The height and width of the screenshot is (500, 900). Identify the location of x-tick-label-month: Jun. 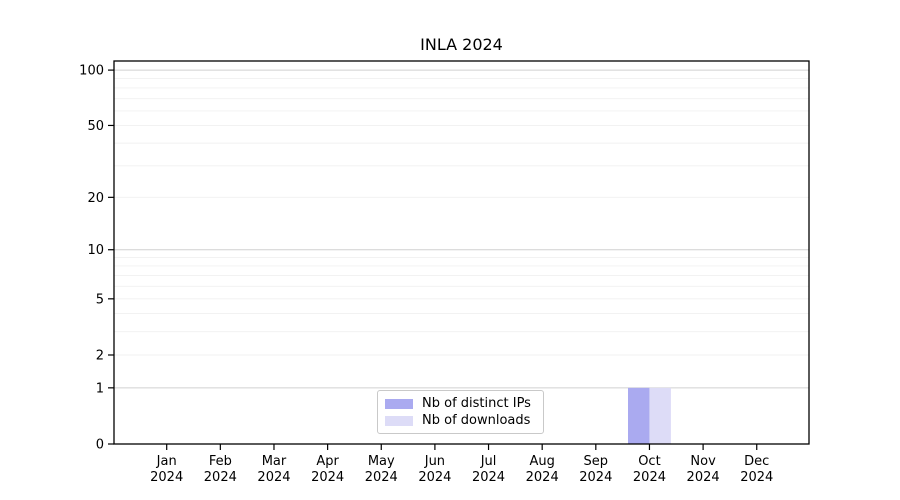
(434, 461).